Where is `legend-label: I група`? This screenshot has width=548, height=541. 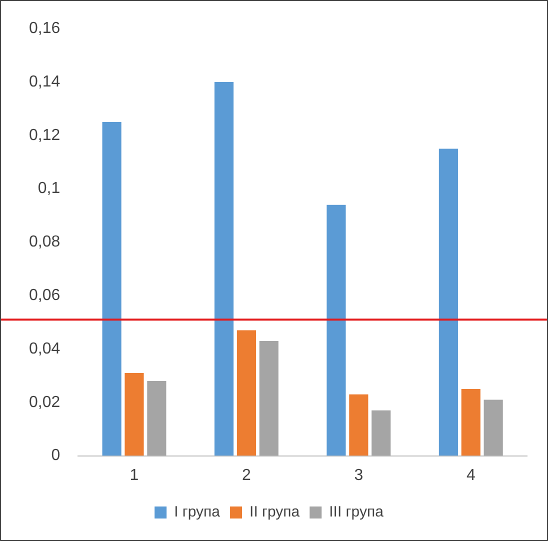
legend-label: I група is located at coordinates (197, 512).